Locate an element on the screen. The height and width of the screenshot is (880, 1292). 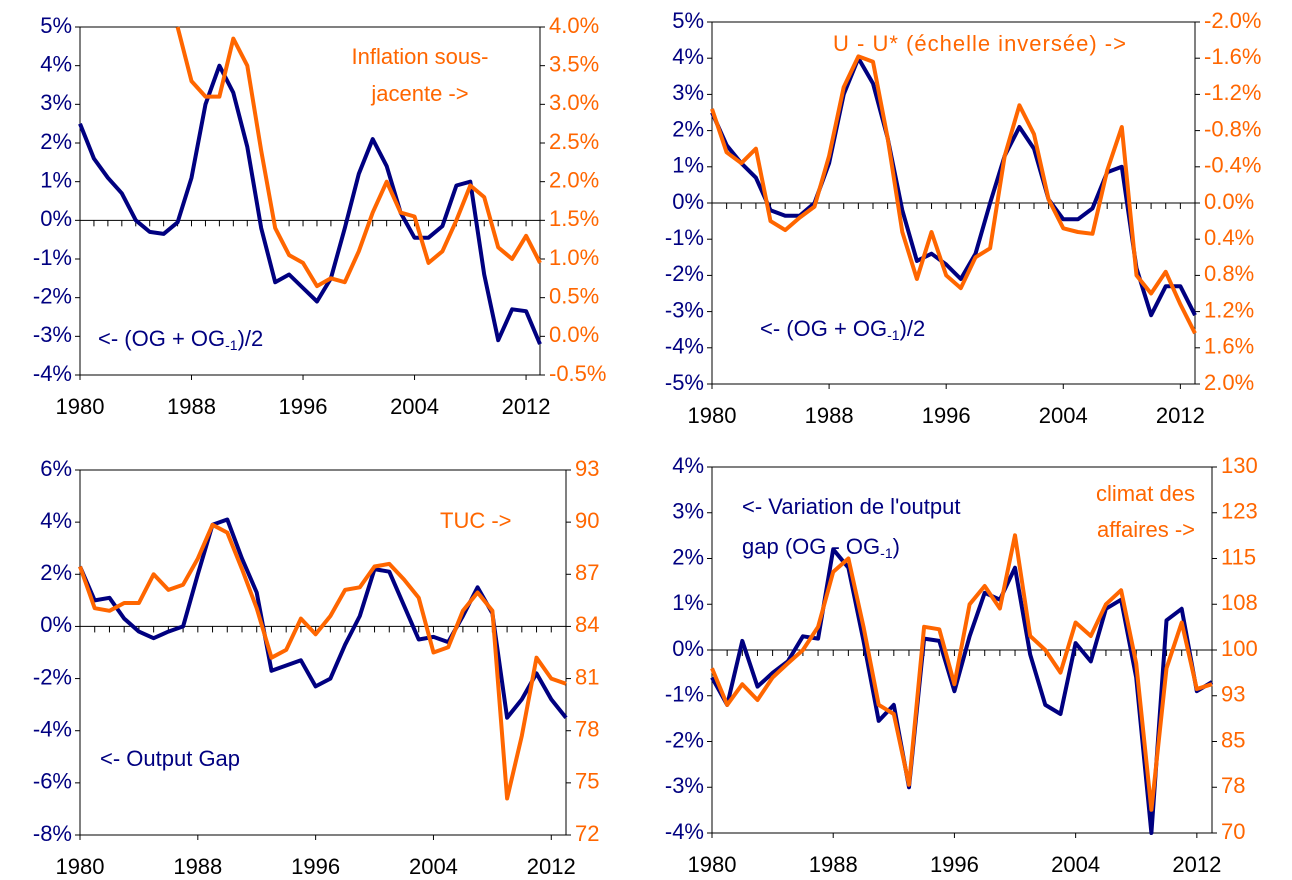
annotation: <- Variation de l'output is located at coordinates (851, 506).